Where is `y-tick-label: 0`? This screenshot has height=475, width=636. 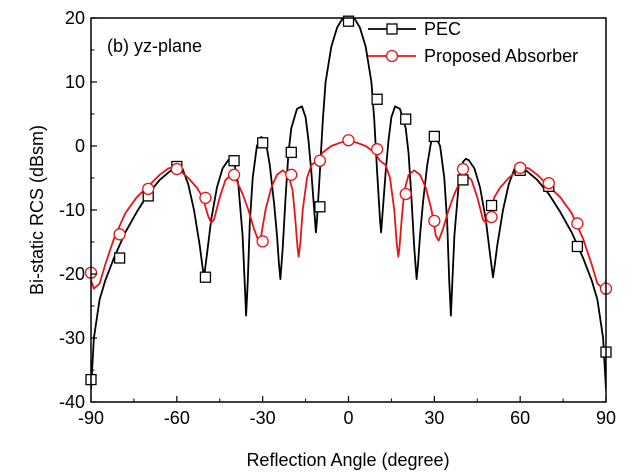
y-tick-label: 0 is located at coordinates (80, 146).